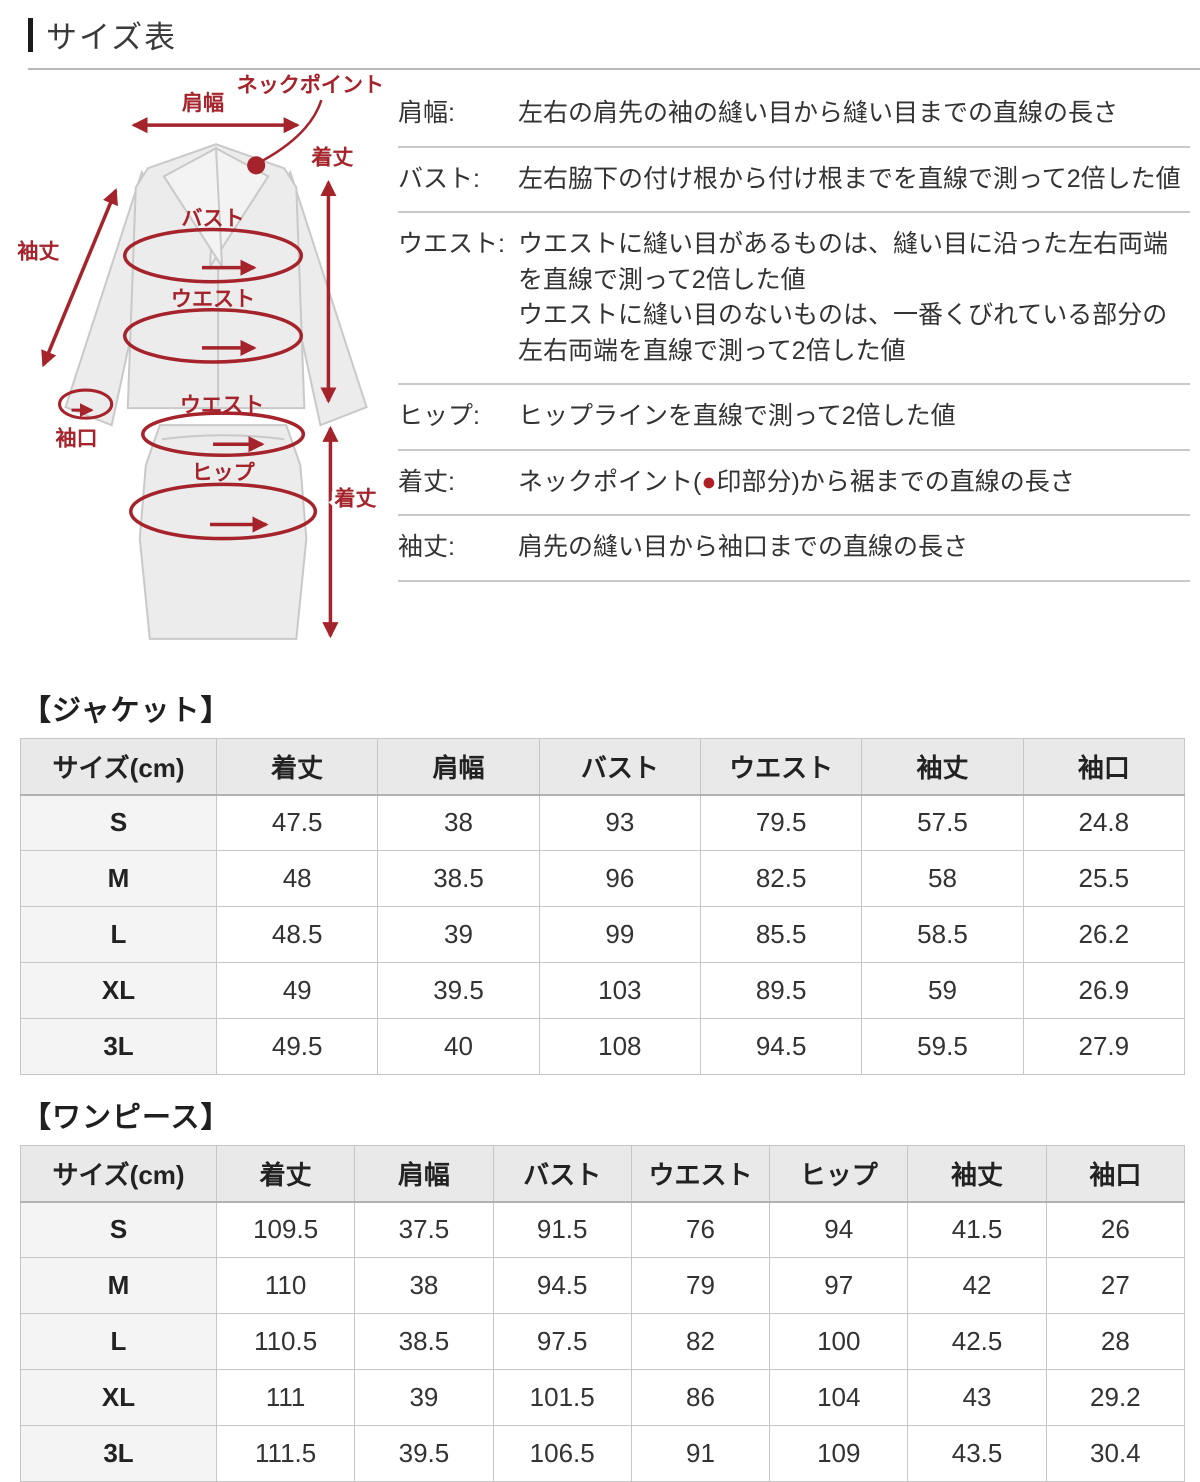 The image size is (1200, 1482). Describe the element at coordinates (737, 416) in the screenshot. I see `definition-desc: ヒップラインを直線で測って2倍した値` at that location.